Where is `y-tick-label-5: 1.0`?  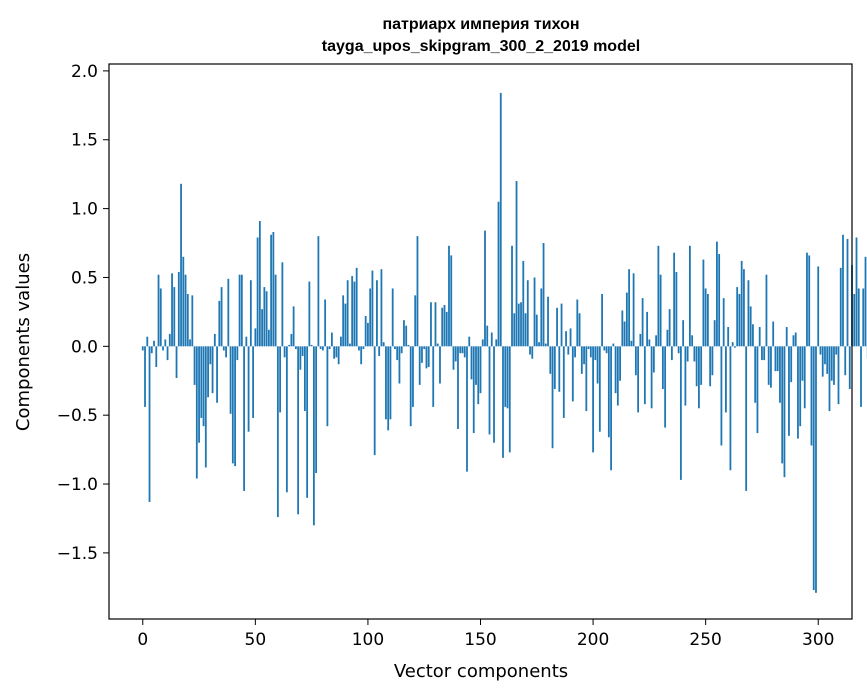 y-tick-label-5: 1.0 is located at coordinates (84, 210).